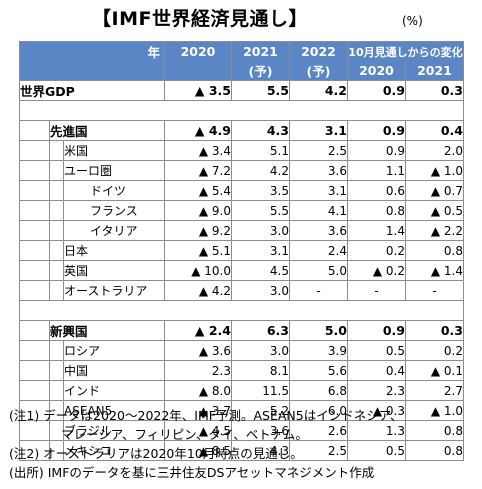 This screenshot has width=482, height=489. I want to click on value-cell: ▲ 10.0, so click(198, 270).